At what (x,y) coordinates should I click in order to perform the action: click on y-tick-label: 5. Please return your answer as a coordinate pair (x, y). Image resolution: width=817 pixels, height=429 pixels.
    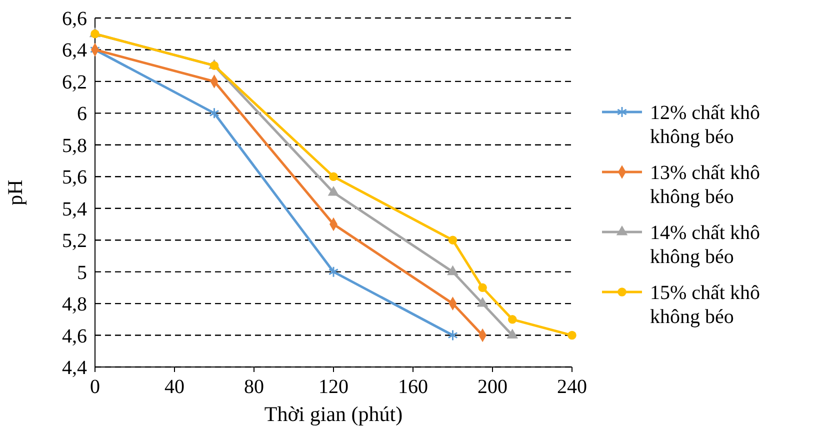
    Looking at the image, I should click on (82, 273).